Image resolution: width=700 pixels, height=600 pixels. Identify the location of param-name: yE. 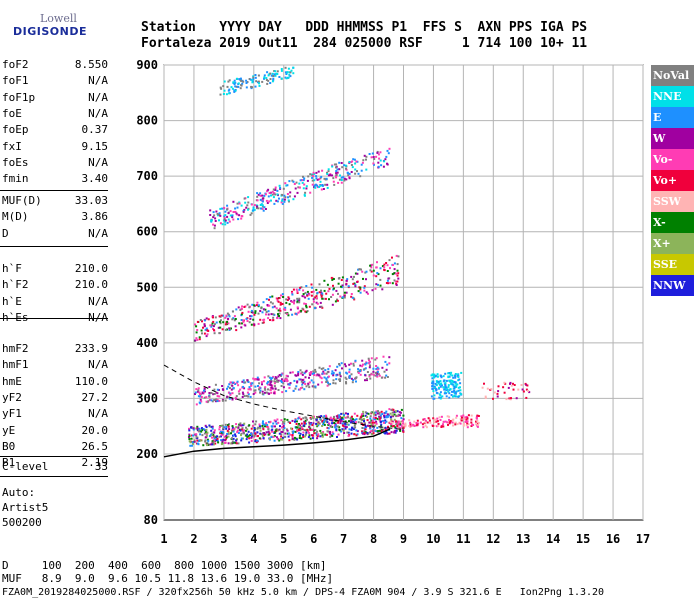
(9, 430).